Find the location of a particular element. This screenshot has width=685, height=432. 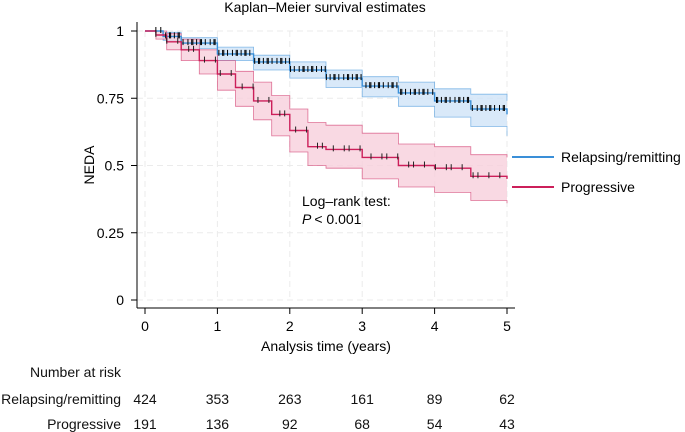

p-value-text: P < 0.001 is located at coordinates (332, 219).